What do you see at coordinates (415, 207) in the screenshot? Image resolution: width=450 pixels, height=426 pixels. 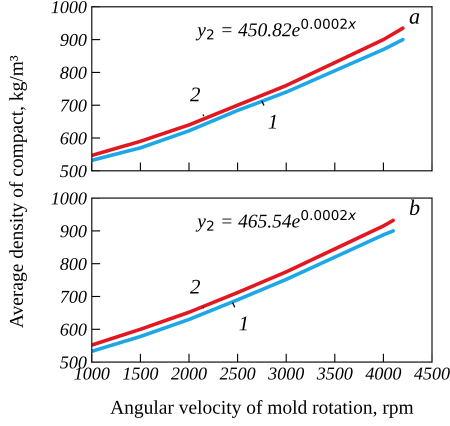 I see `annotation: b` at bounding box center [415, 207].